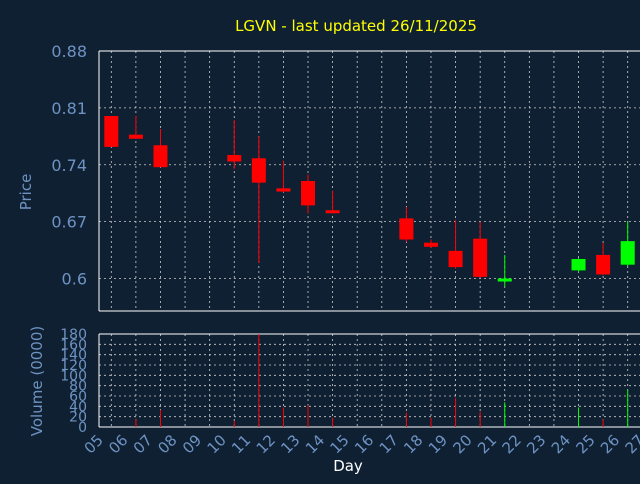  What do you see at coordinates (26, 192) in the screenshot?
I see `price-axis-label: Price` at bounding box center [26, 192].